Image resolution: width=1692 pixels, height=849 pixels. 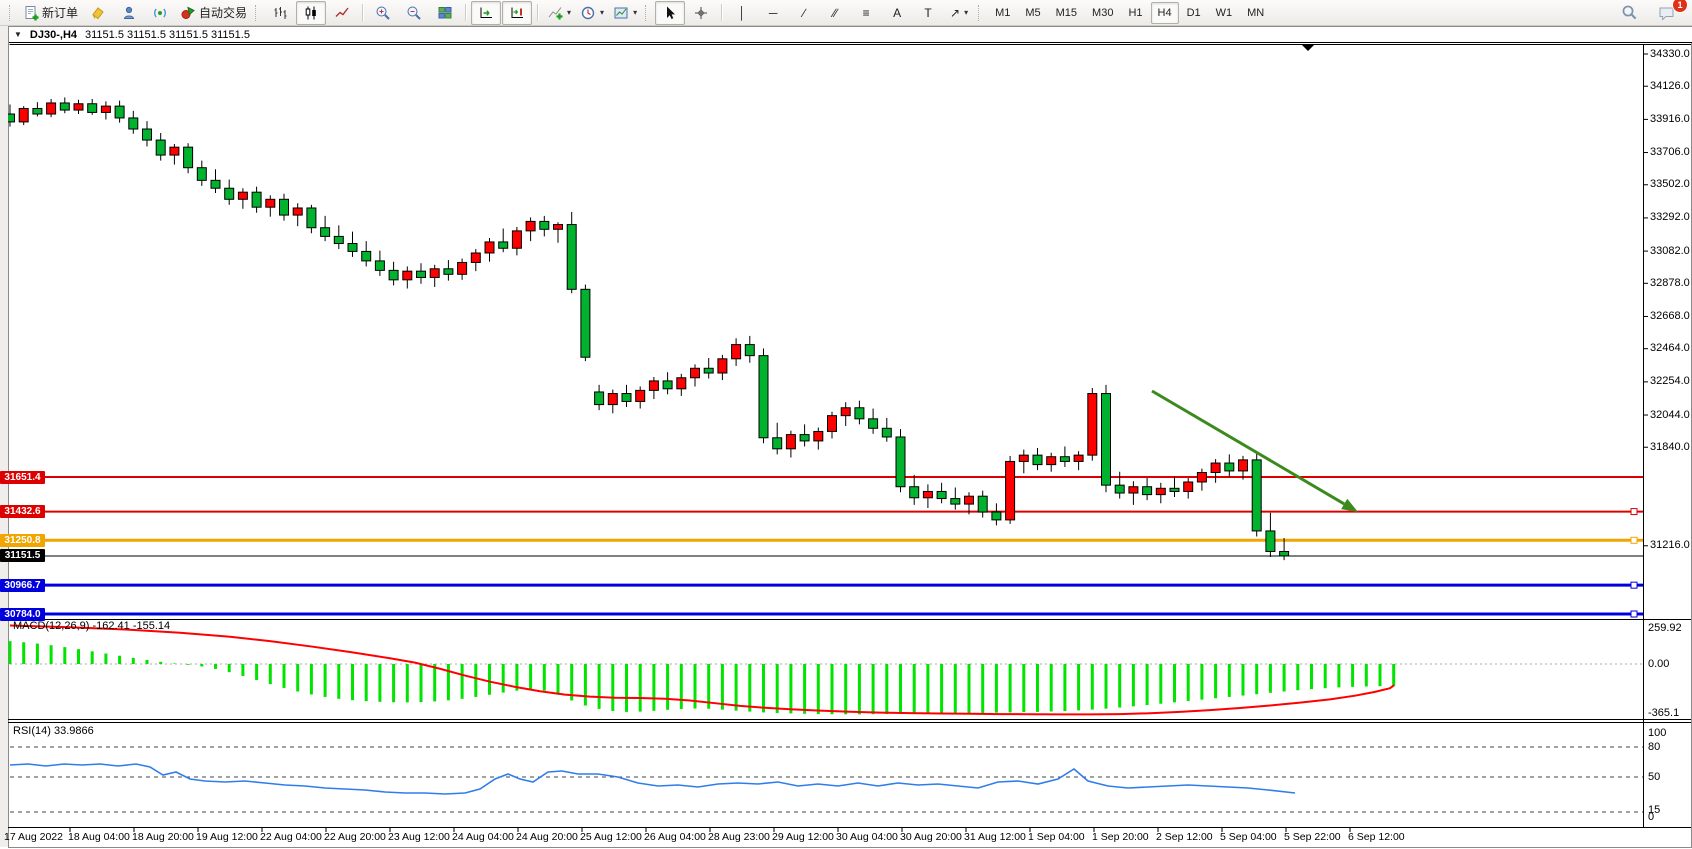 What do you see at coordinates (955, 12) in the screenshot?
I see `arrows-icon: ↗` at bounding box center [955, 12].